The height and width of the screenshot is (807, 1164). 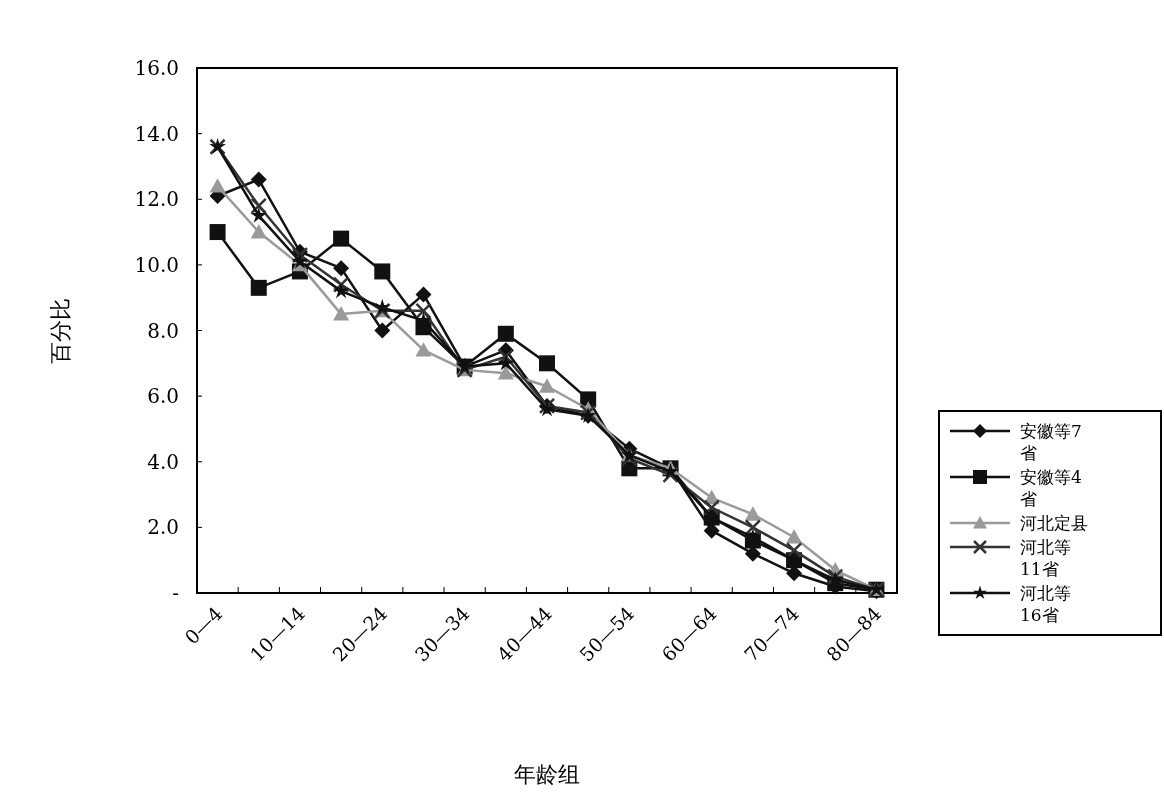 I want to click on y-tick-label: 6.0, so click(x=163, y=396).